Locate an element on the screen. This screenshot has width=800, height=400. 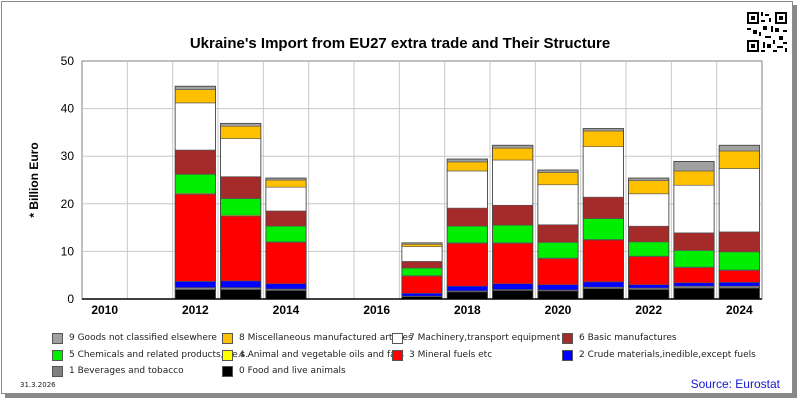
legend-label: 2 Crude materials,inedible,except fuels is located at coordinates (667, 355).